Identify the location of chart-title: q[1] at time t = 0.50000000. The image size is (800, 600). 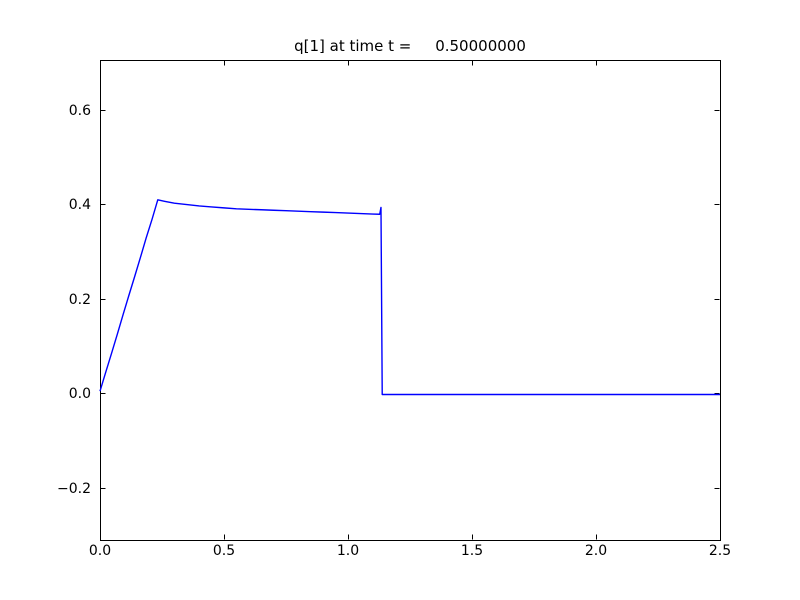
(410, 46).